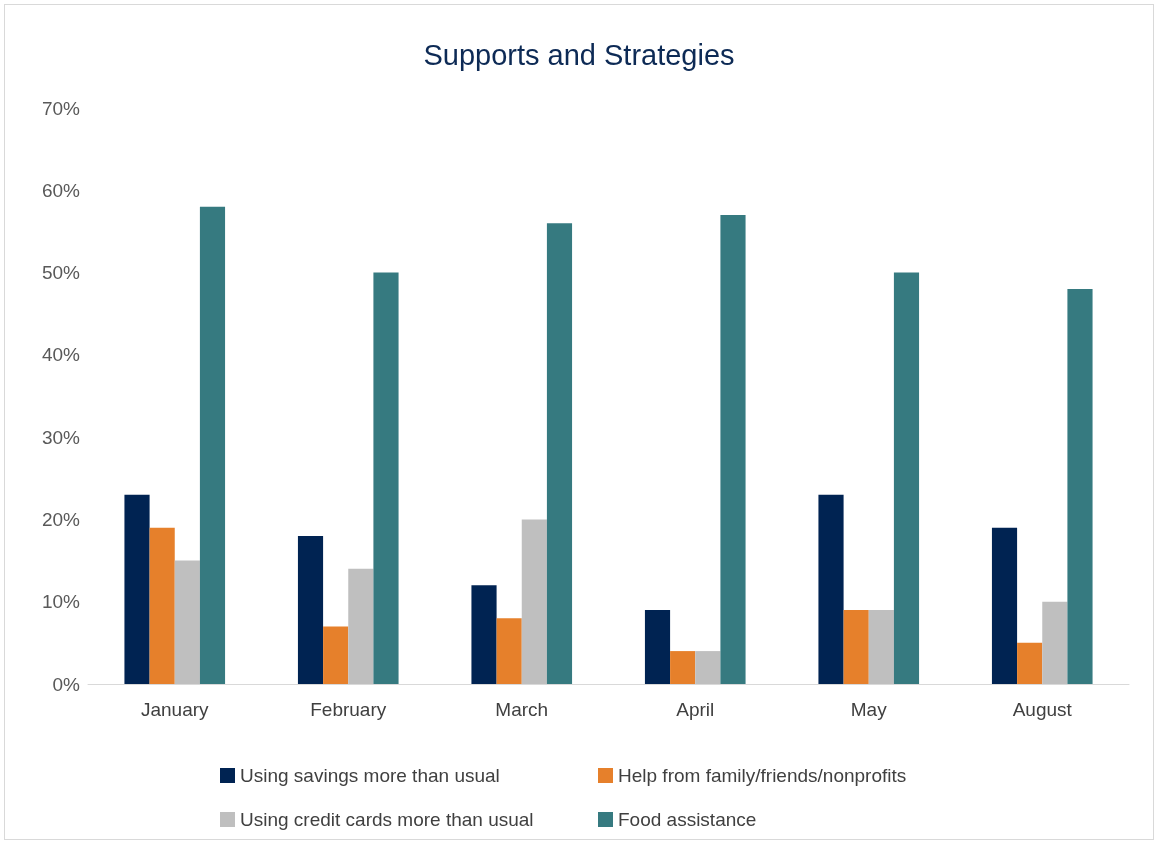  What do you see at coordinates (579, 54) in the screenshot?
I see `chart-title: Supports and Strategies` at bounding box center [579, 54].